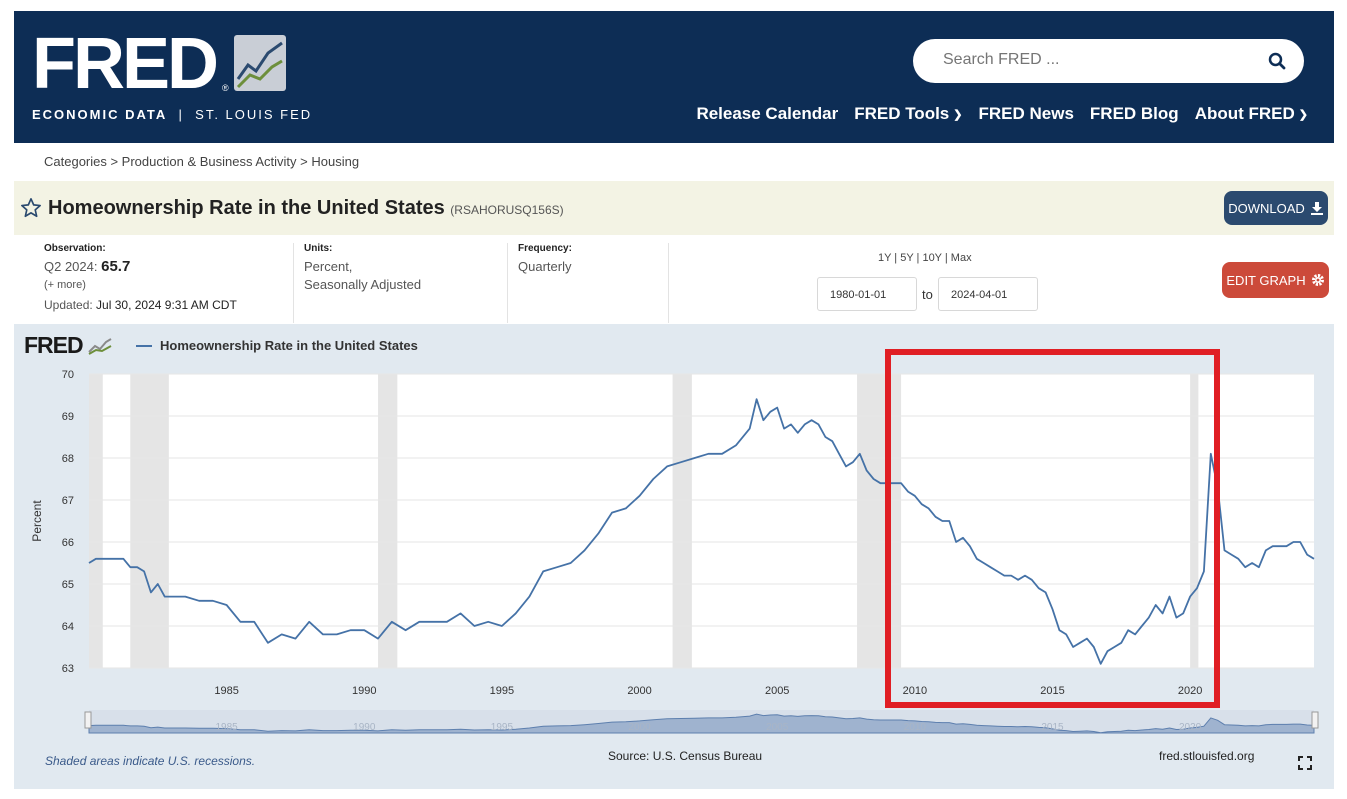  What do you see at coordinates (1190, 727) in the screenshot?
I see `navigator-tick-label: 2020` at bounding box center [1190, 727].